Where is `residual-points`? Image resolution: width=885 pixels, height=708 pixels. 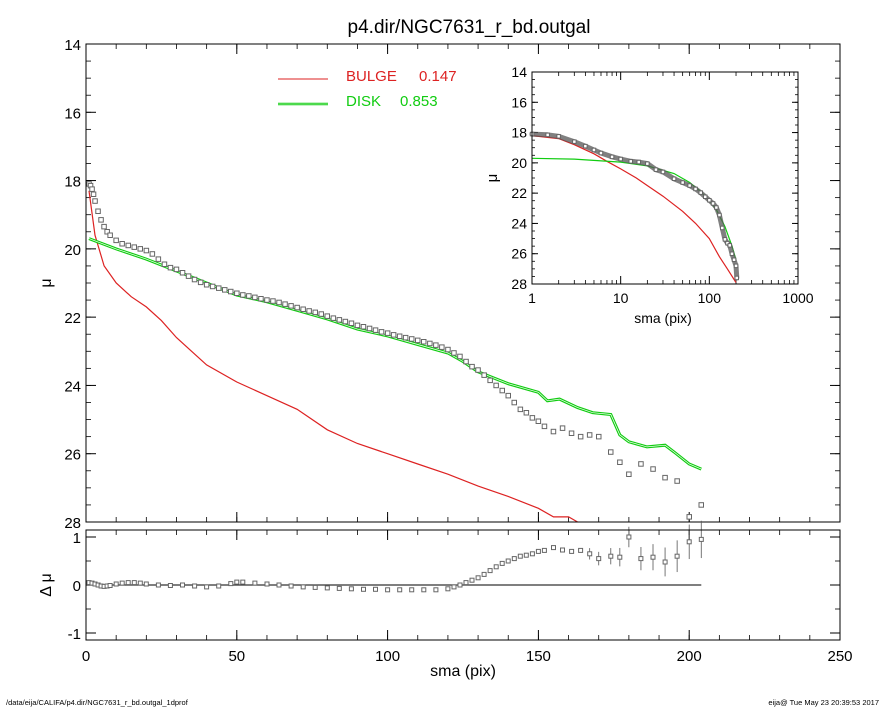 residual-points is located at coordinates (395, 556).